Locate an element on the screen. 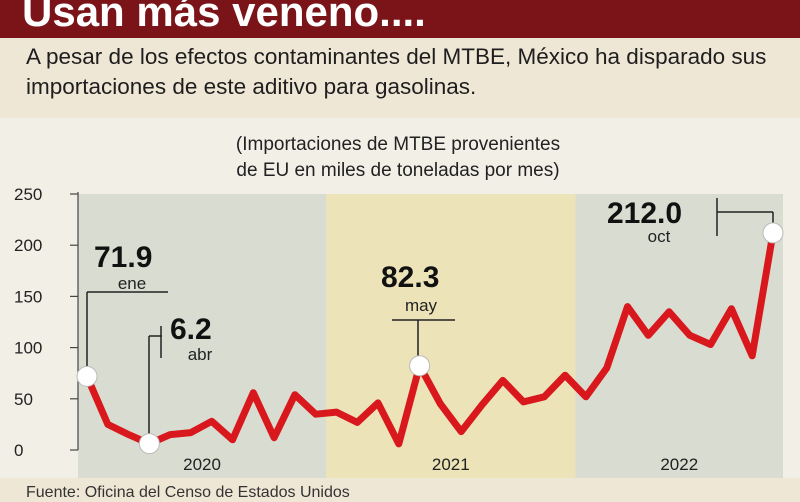 This screenshot has height=502, width=800. year-label-band-2020 is located at coordinates (202, 464).